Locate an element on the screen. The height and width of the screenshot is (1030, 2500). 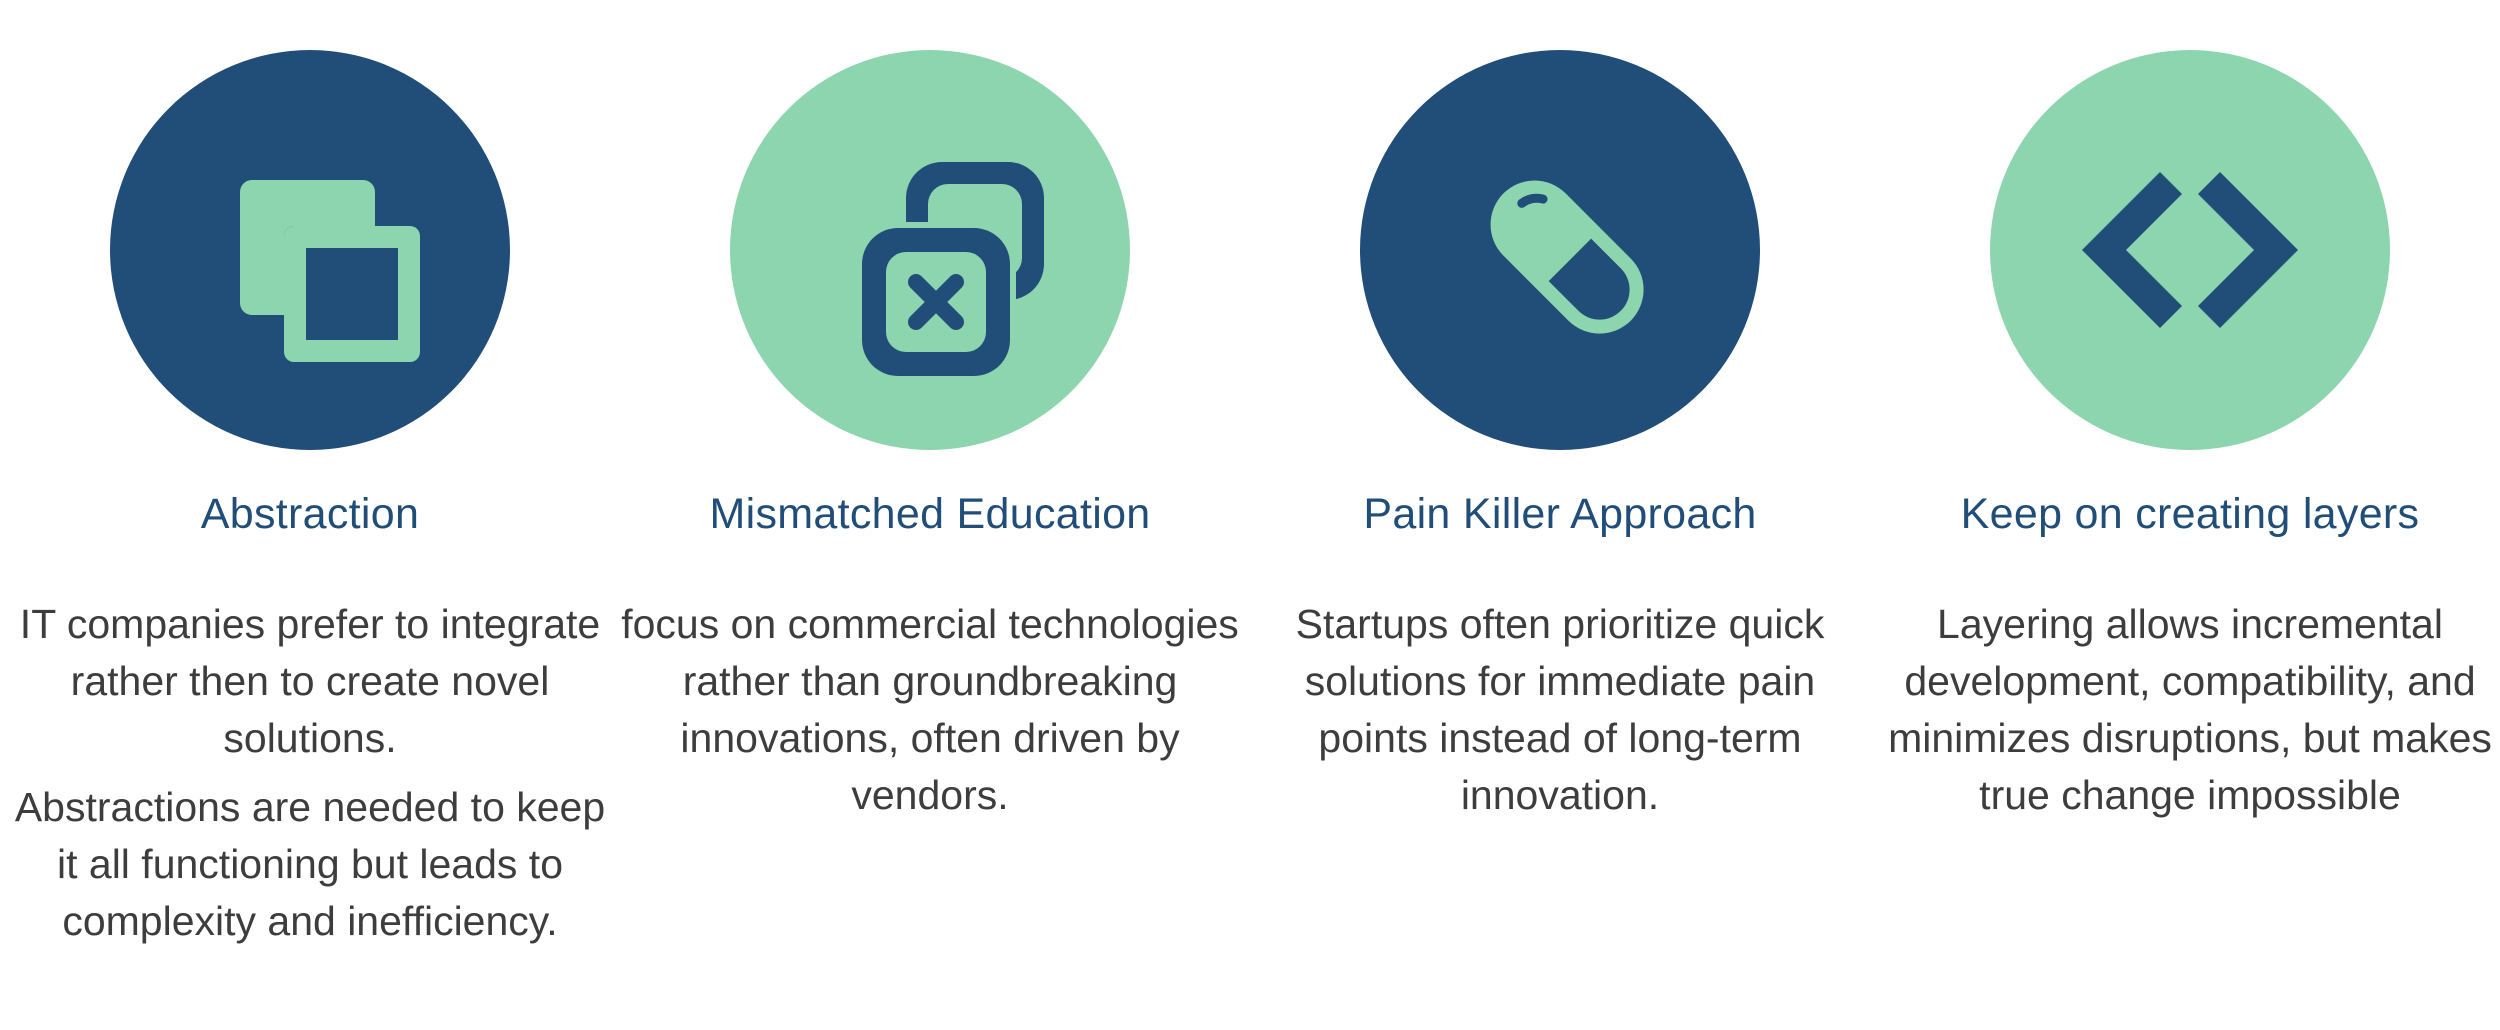
keep-layers-icon-circle is located at coordinates (2190, 250).